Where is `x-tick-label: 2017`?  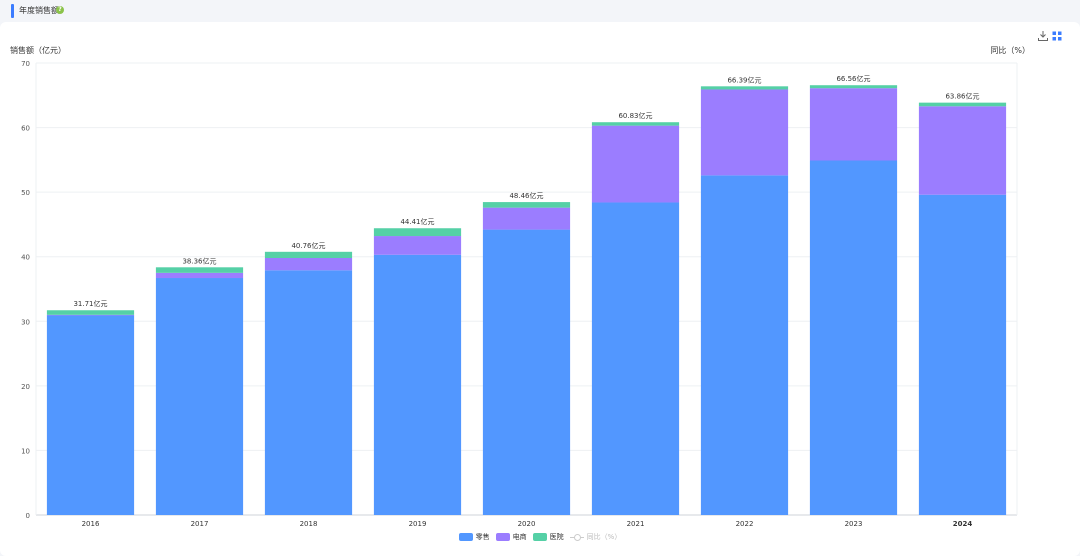 x-tick-label: 2017 is located at coordinates (200, 524).